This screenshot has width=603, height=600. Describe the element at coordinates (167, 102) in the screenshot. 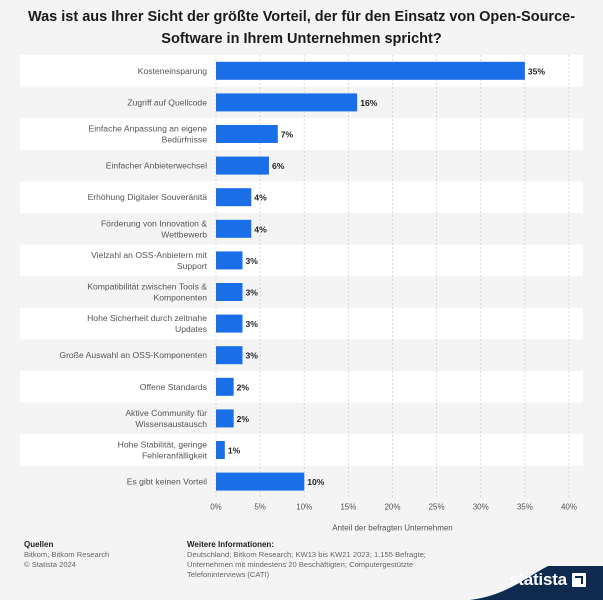

I see `category-label: Zugriff auf Quellcode` at that location.